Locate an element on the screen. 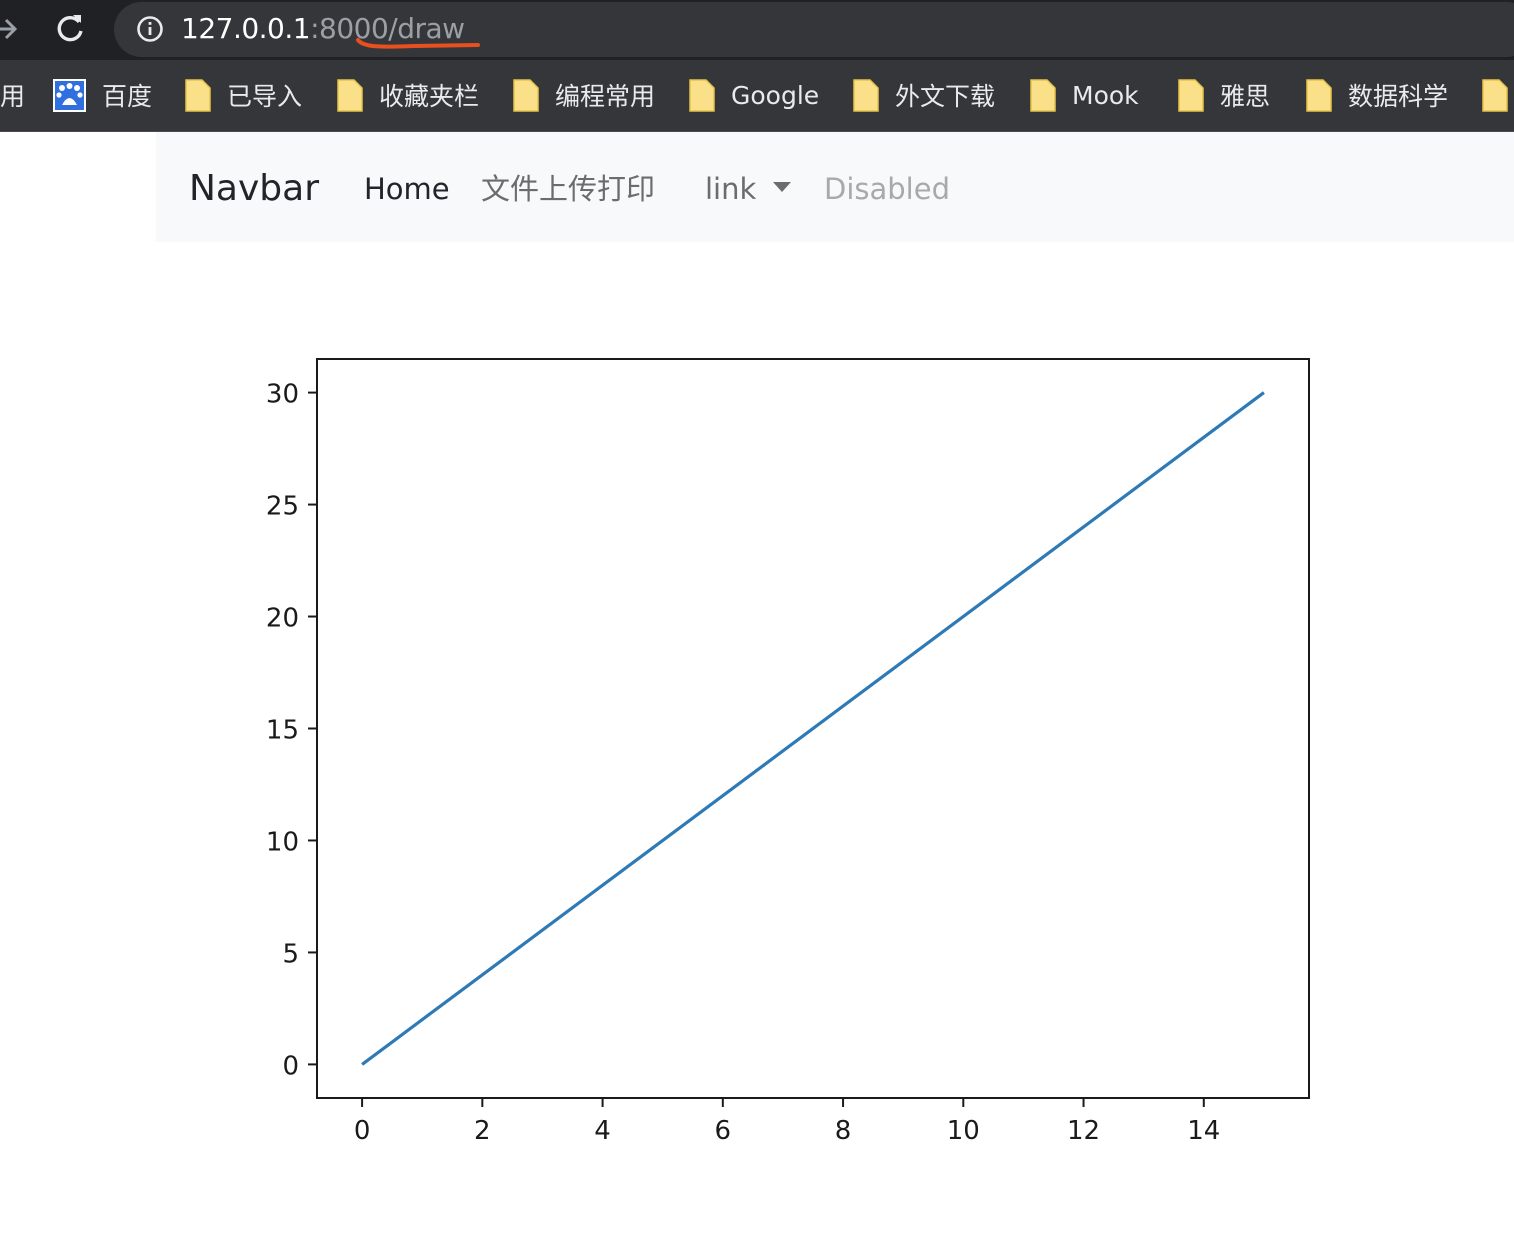  x-tick-label: 0 is located at coordinates (362, 1131).